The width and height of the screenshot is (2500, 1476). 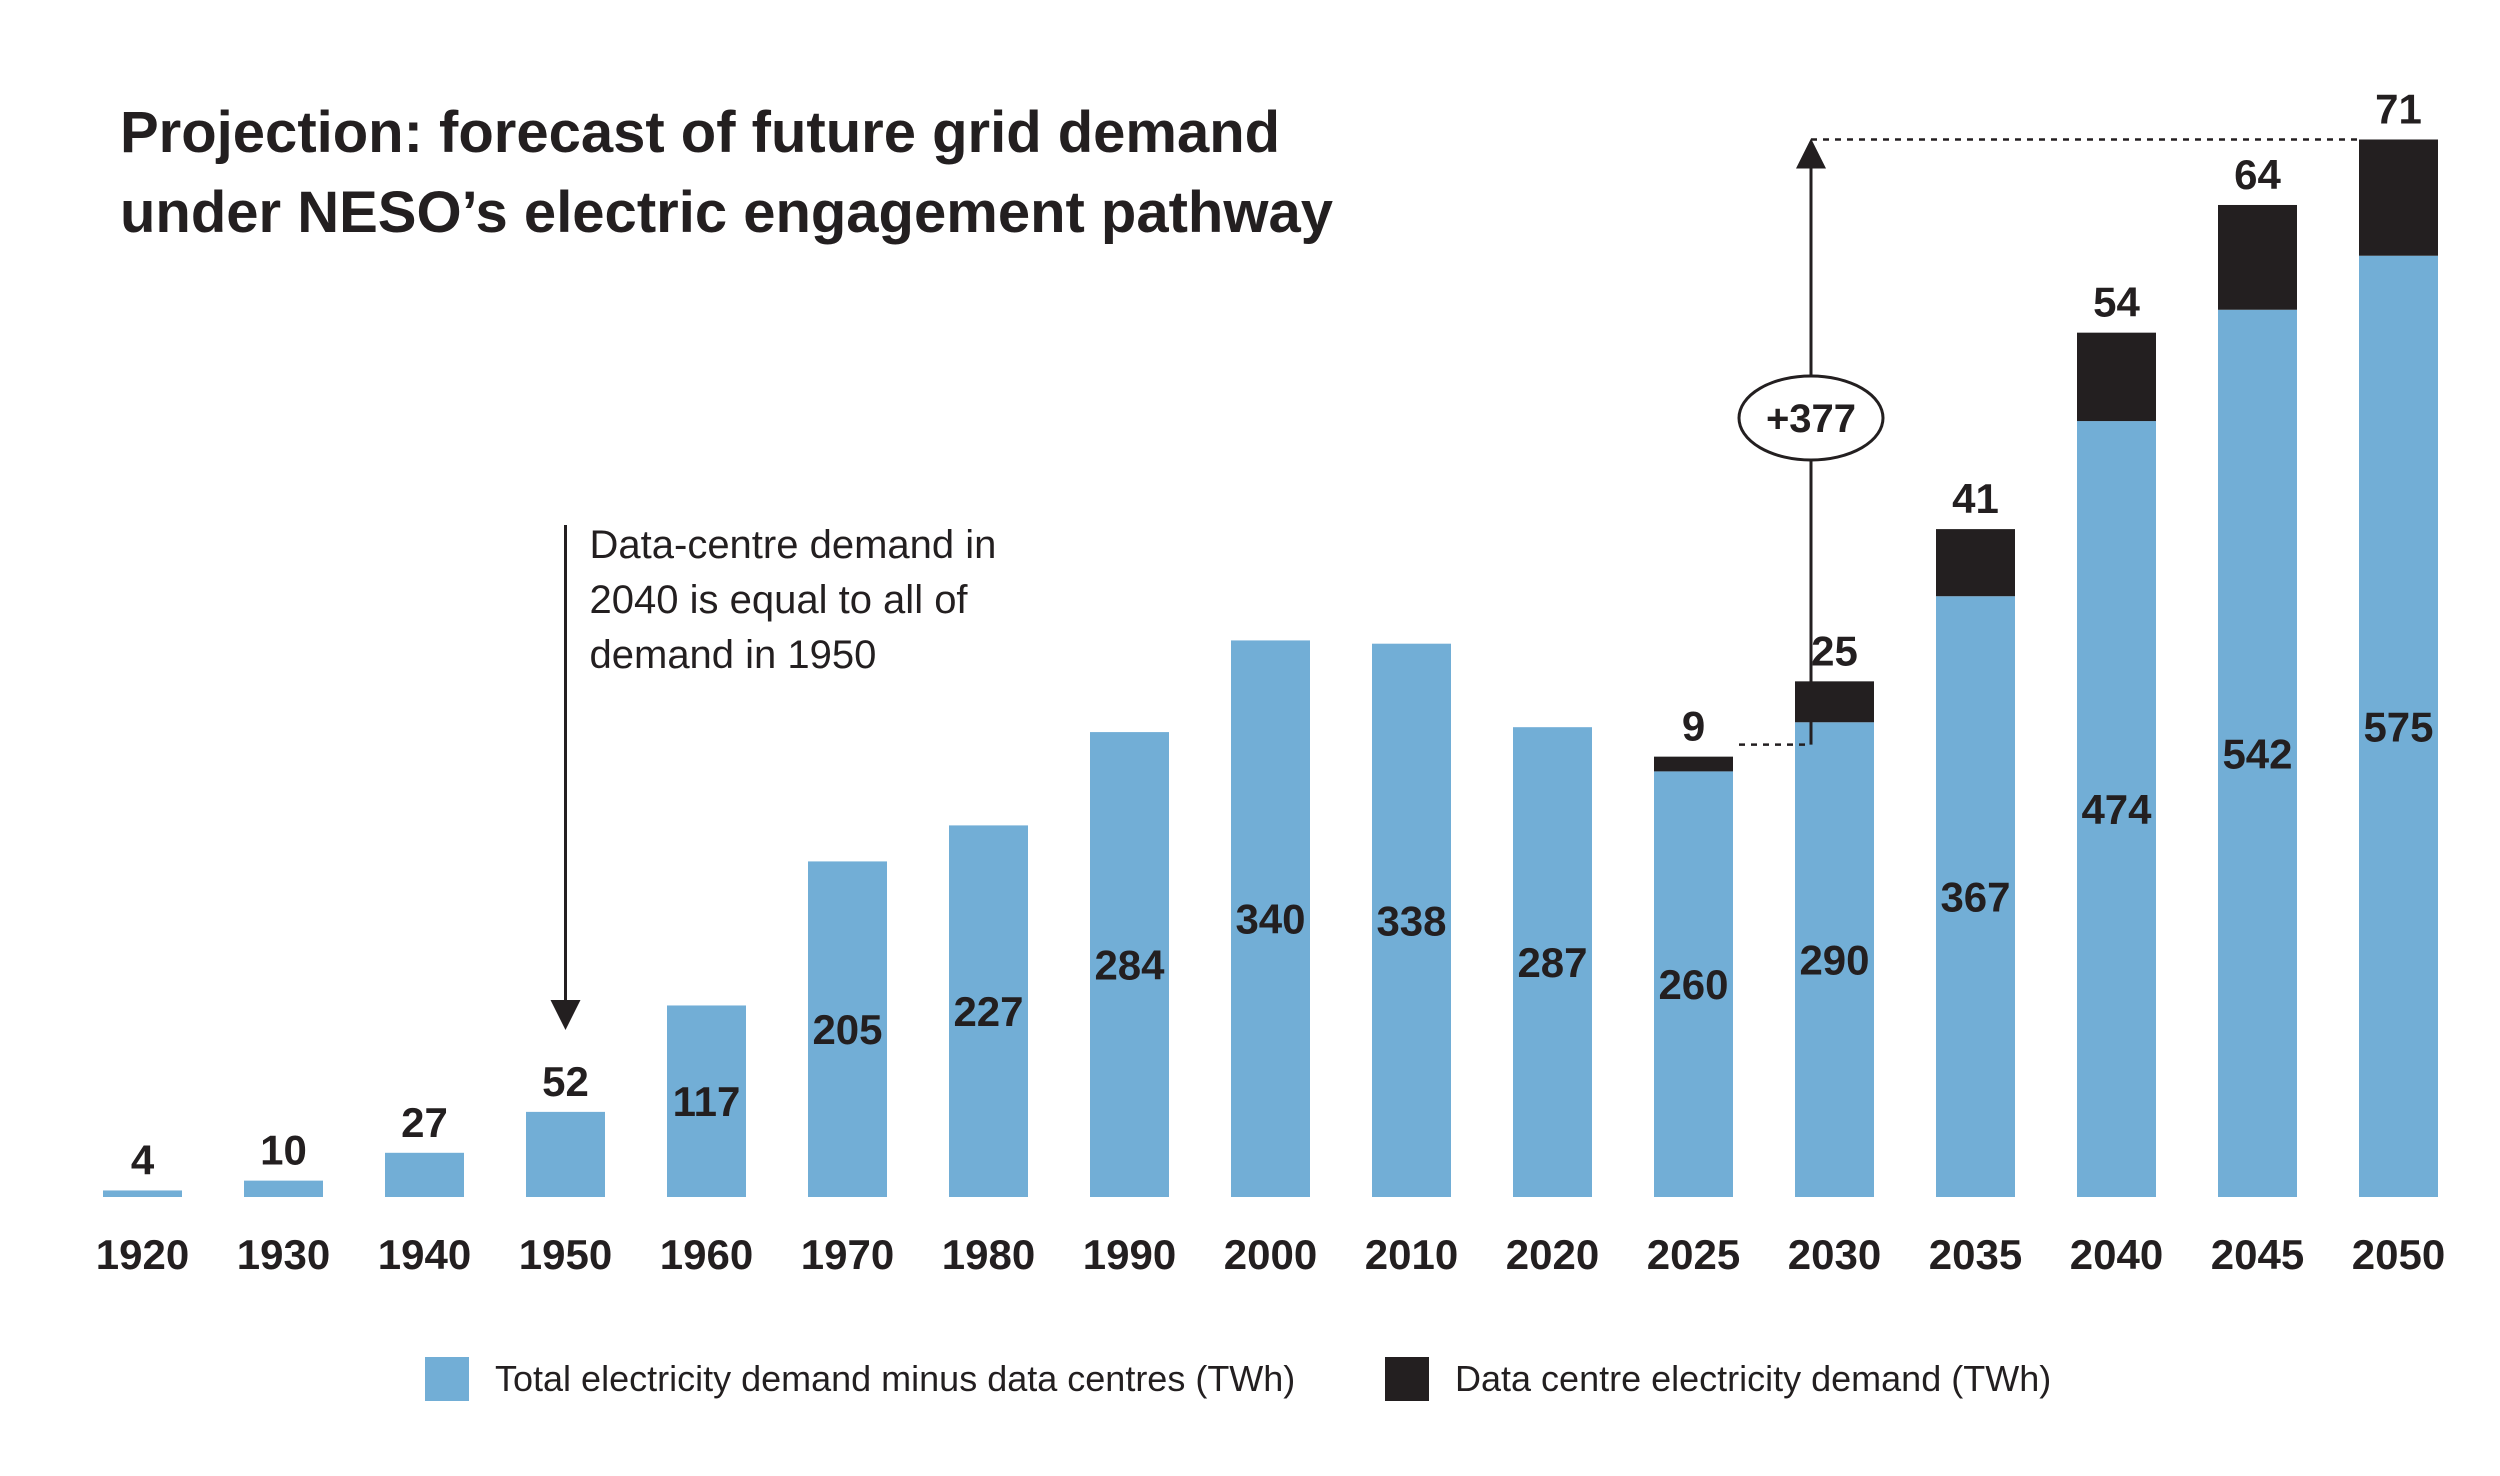 I want to click on data-label-top: 64, so click(x=2257, y=174).